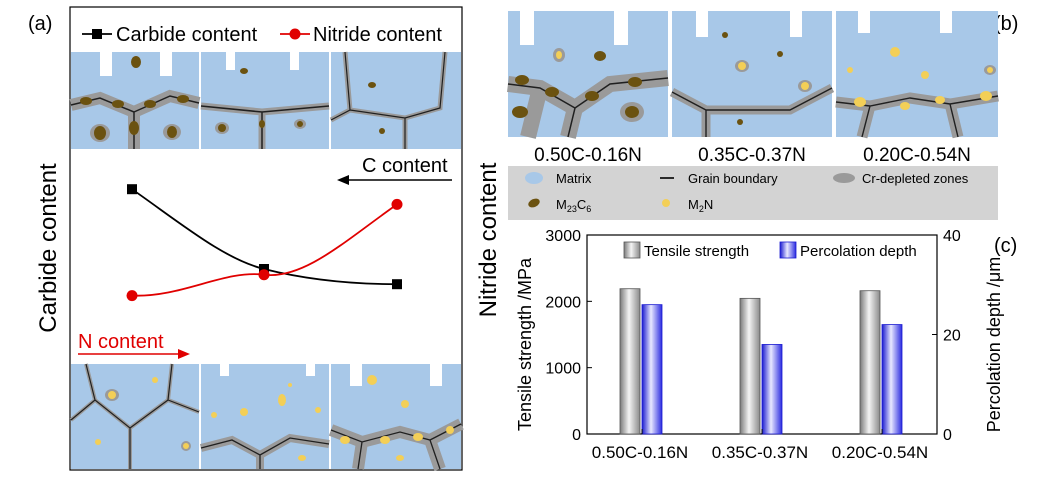 This screenshot has width=1040, height=480. I want to click on c-content-label: C content, so click(405, 166).